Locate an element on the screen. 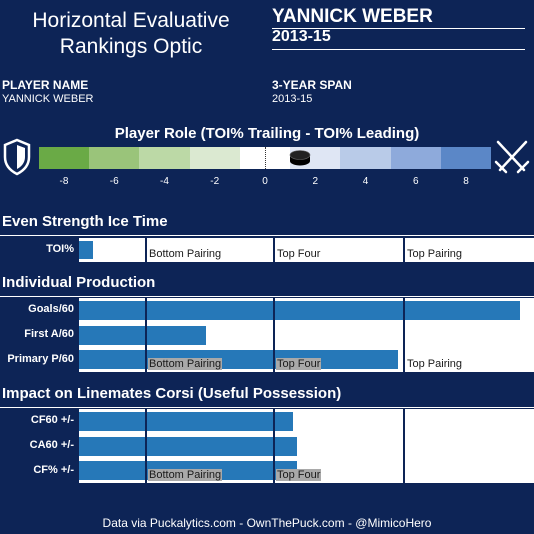 The height and width of the screenshot is (534, 534). role-tick-label: 6 is located at coordinates (415, 181).